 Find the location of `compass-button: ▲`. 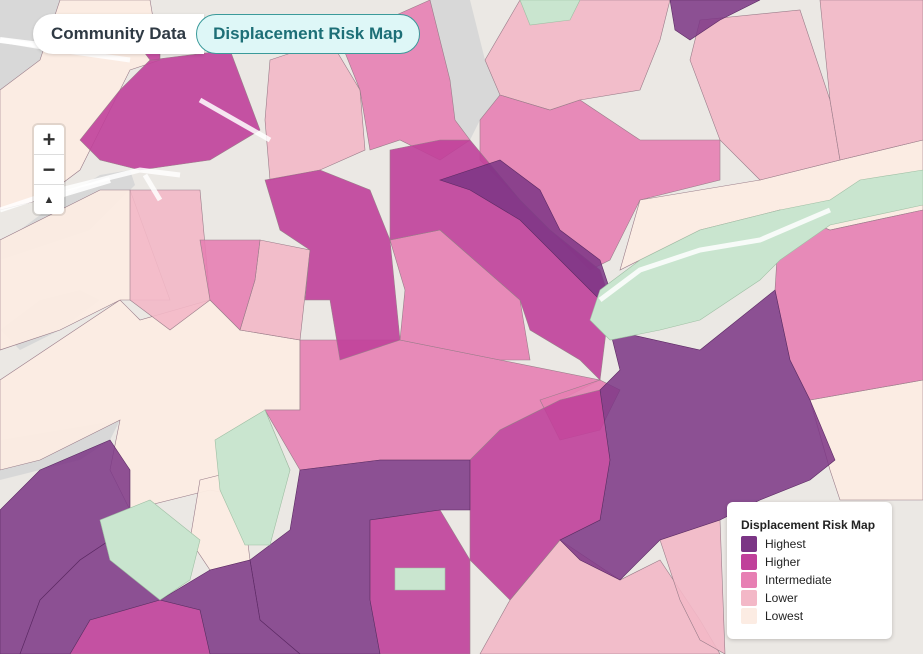

compass-button: ▲ is located at coordinates (49, 199).